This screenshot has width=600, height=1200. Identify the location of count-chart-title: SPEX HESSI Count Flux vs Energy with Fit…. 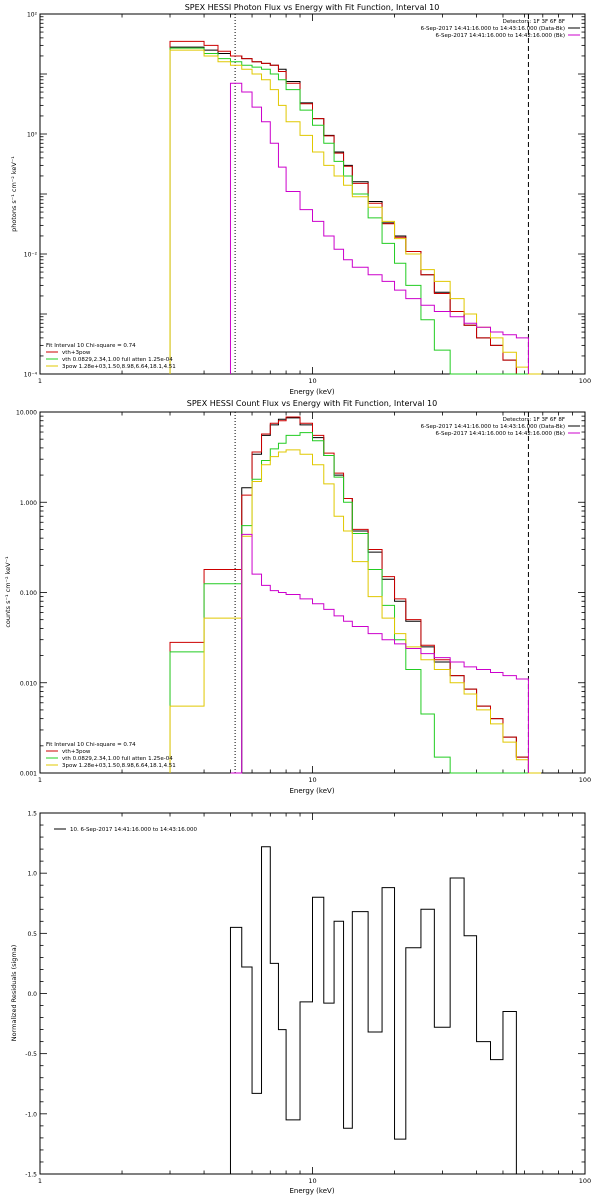
(312, 403).